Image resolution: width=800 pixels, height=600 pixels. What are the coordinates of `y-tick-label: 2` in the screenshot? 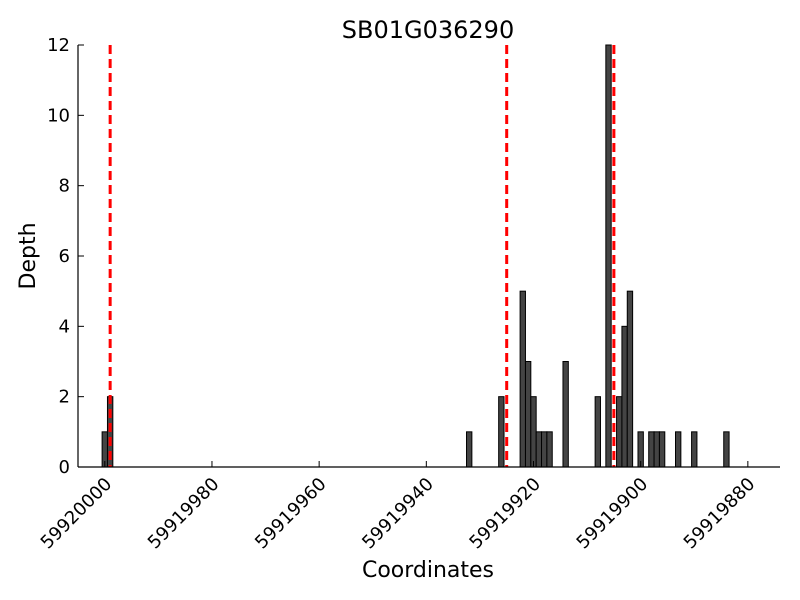 It's located at (64, 397).